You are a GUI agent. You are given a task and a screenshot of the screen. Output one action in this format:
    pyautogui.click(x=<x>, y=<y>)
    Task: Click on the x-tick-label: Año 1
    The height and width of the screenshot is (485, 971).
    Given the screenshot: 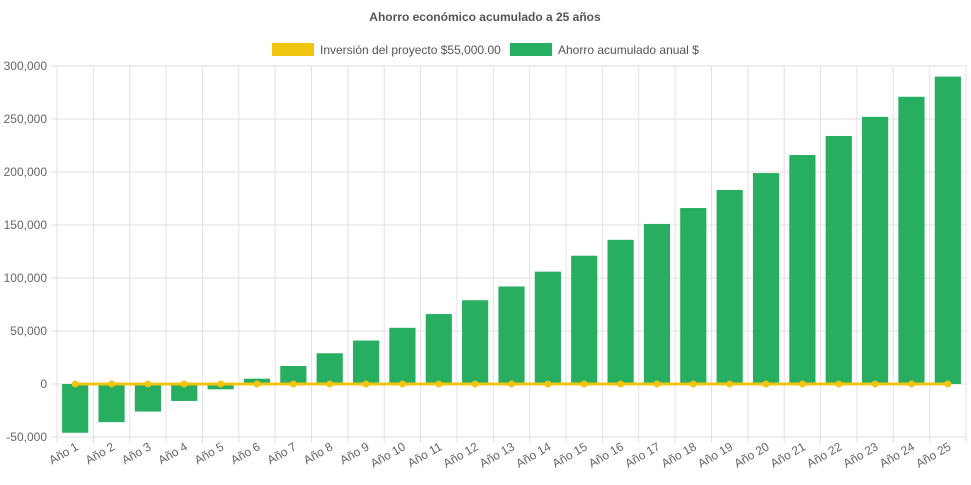 What is the action you would take?
    pyautogui.click(x=64, y=453)
    